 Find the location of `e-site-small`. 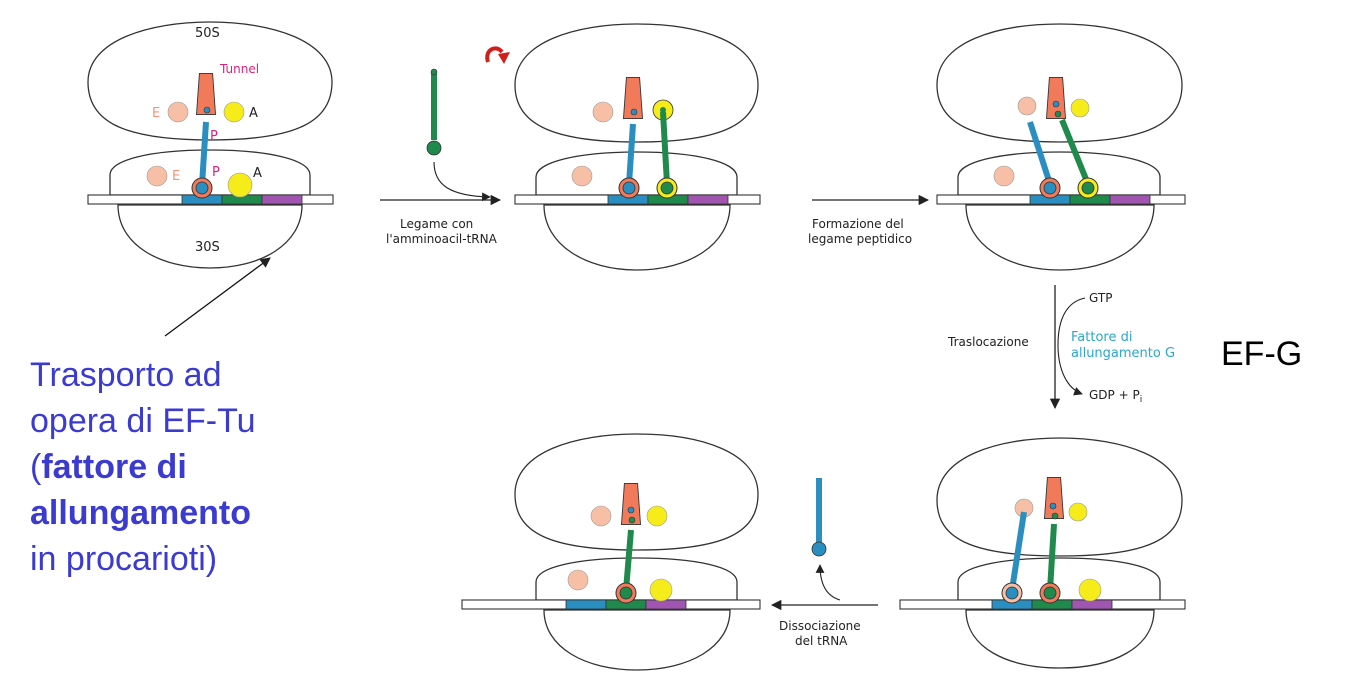

e-site-small is located at coordinates (157, 176).